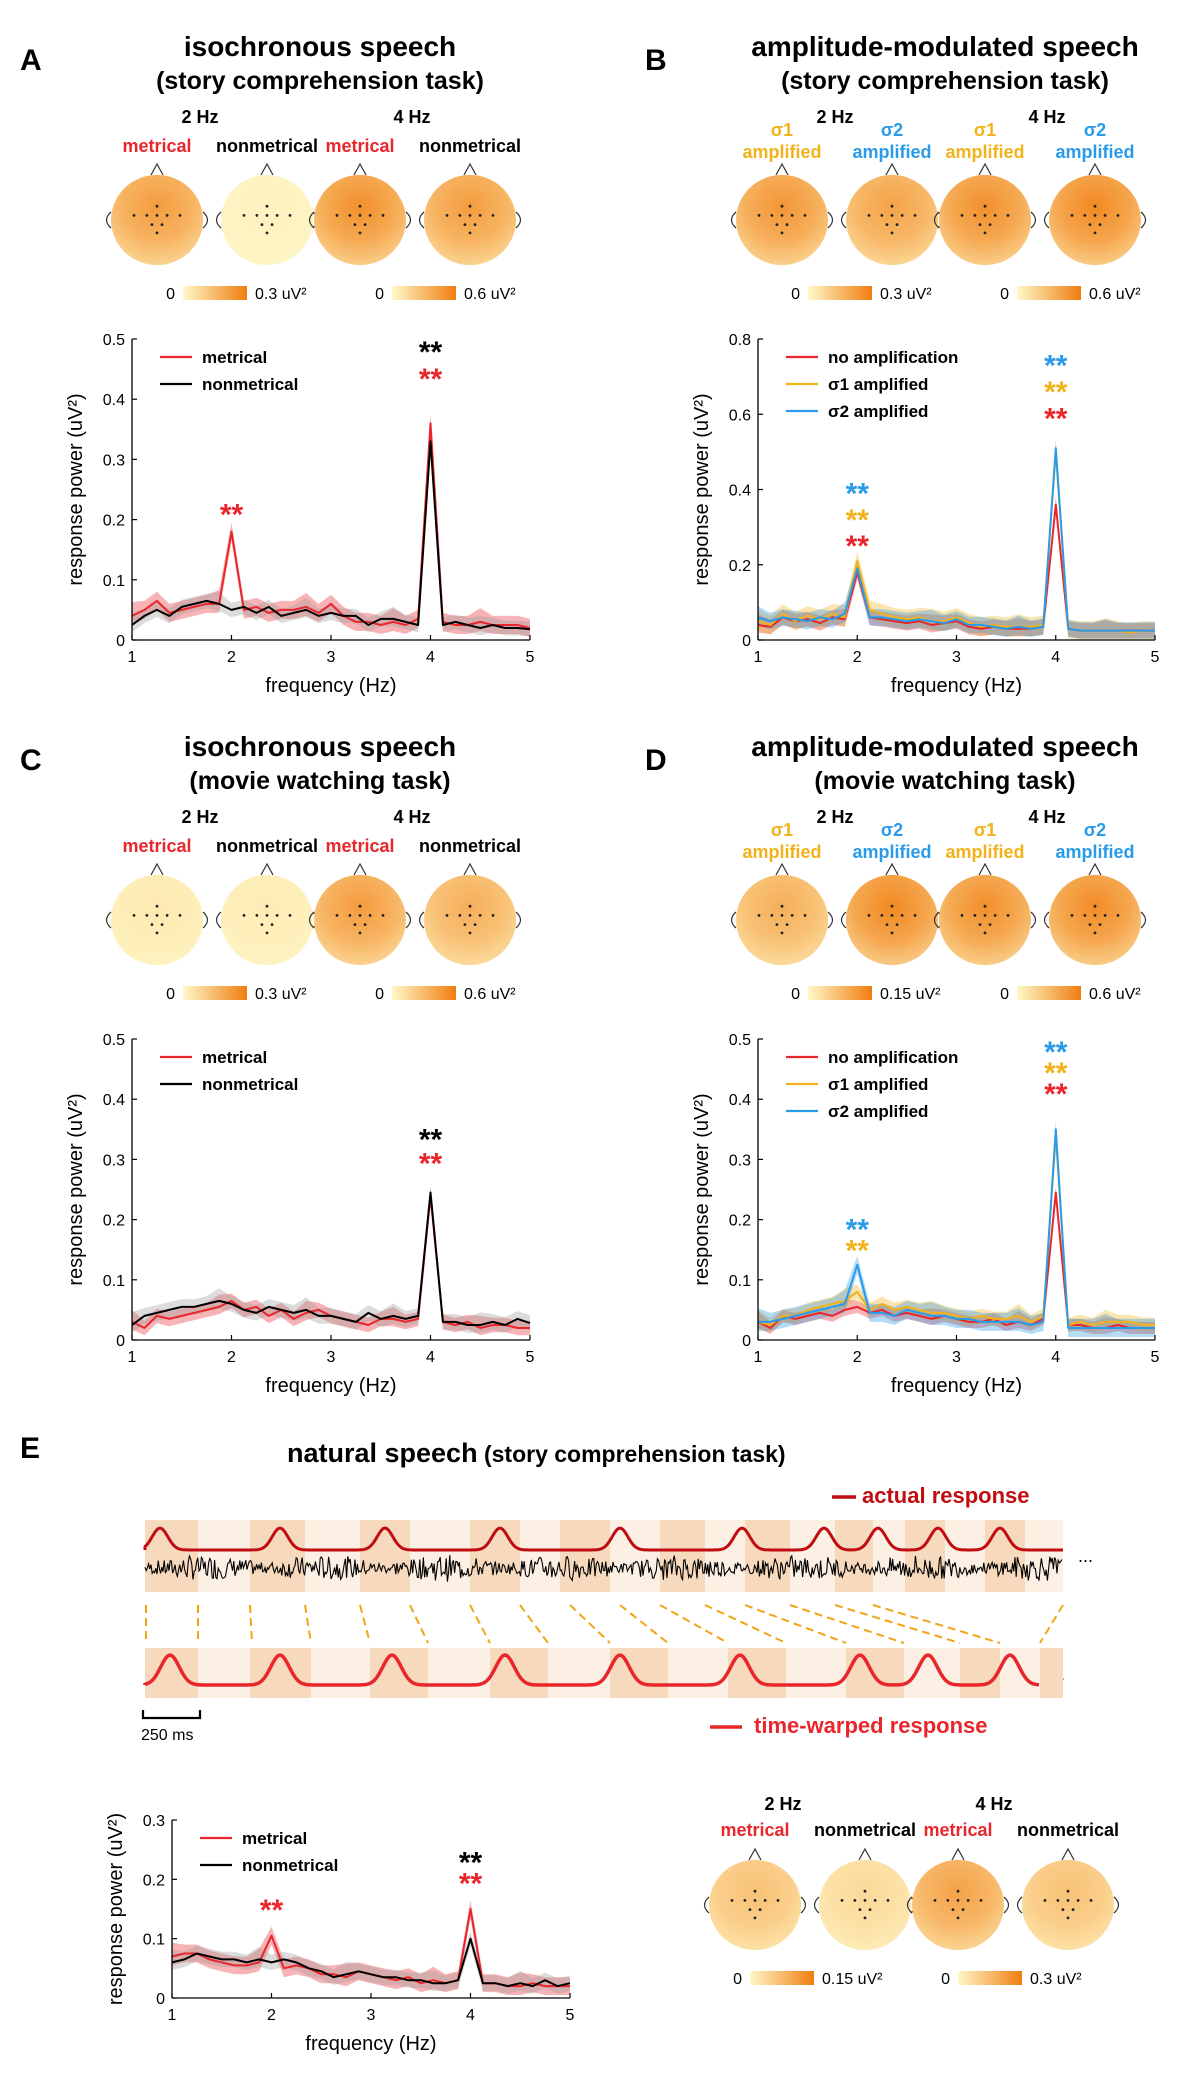 Image resolution: width=1190 pixels, height=2082 pixels. Describe the element at coordinates (956, 1228) in the screenshot. I see `series-band` at that location.